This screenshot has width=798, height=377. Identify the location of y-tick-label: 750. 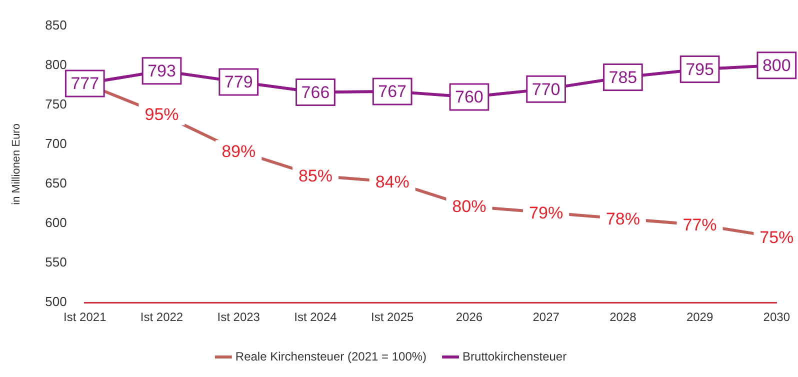
(56, 104).